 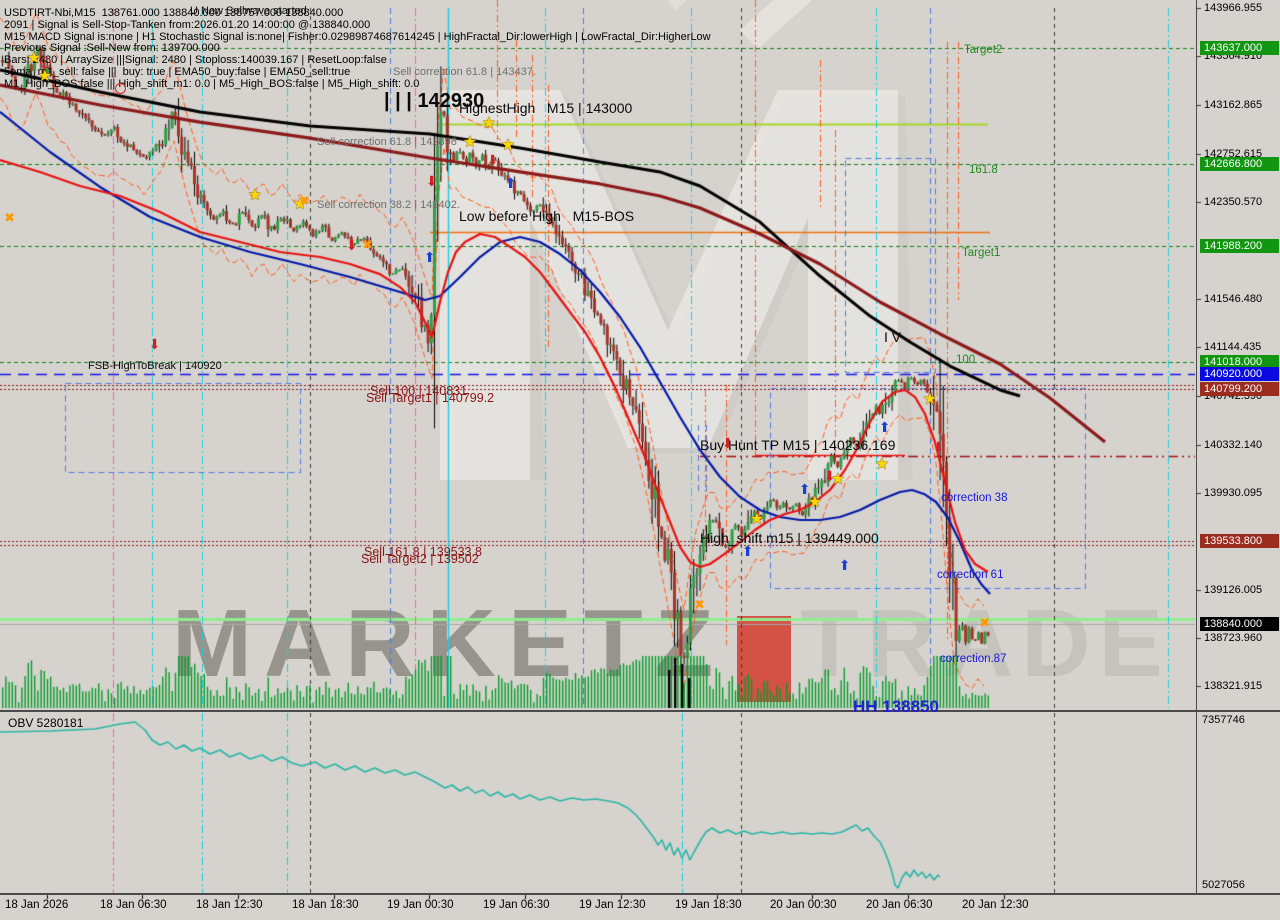 I want to click on time-axis-label: 19 Jan 12:30, so click(x=612, y=905).